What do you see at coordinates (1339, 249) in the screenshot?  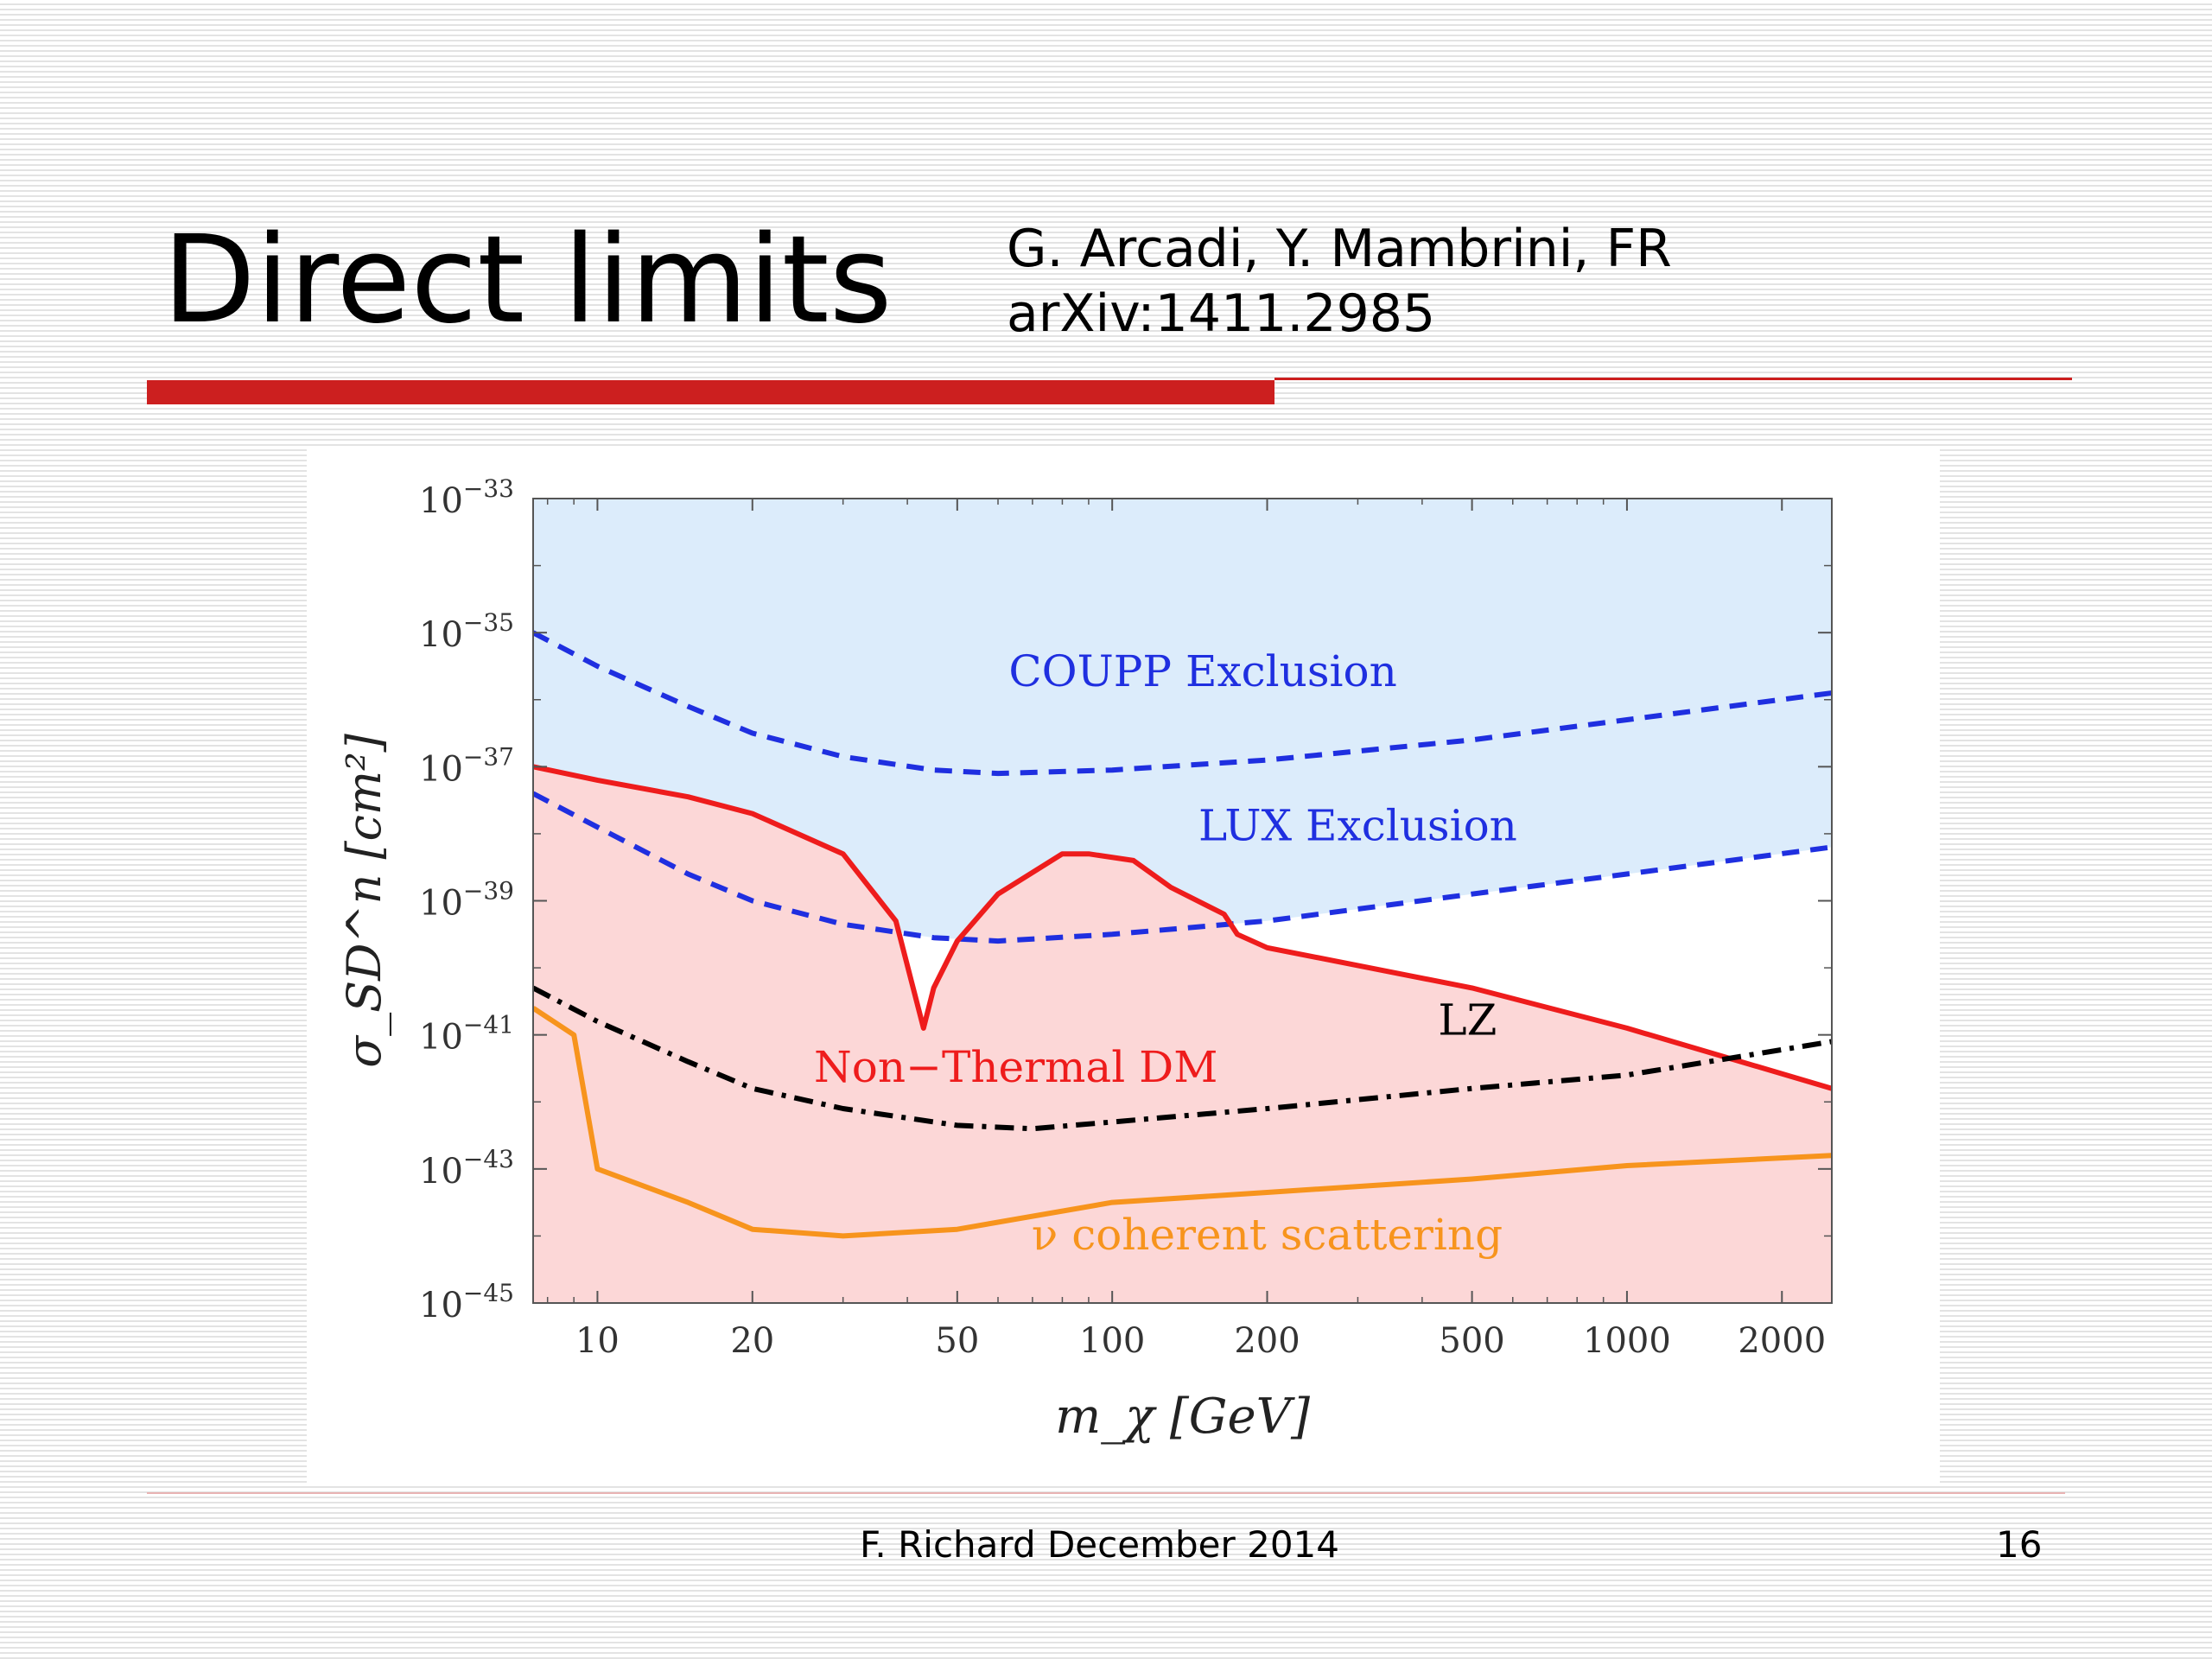 I see `reference-authors: G. Arcadi, Y. Mambrini, FR` at bounding box center [1339, 249].